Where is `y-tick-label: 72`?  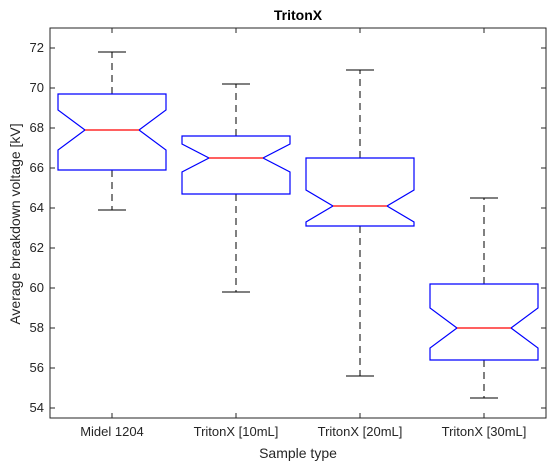 y-tick-label: 72 is located at coordinates (37, 47).